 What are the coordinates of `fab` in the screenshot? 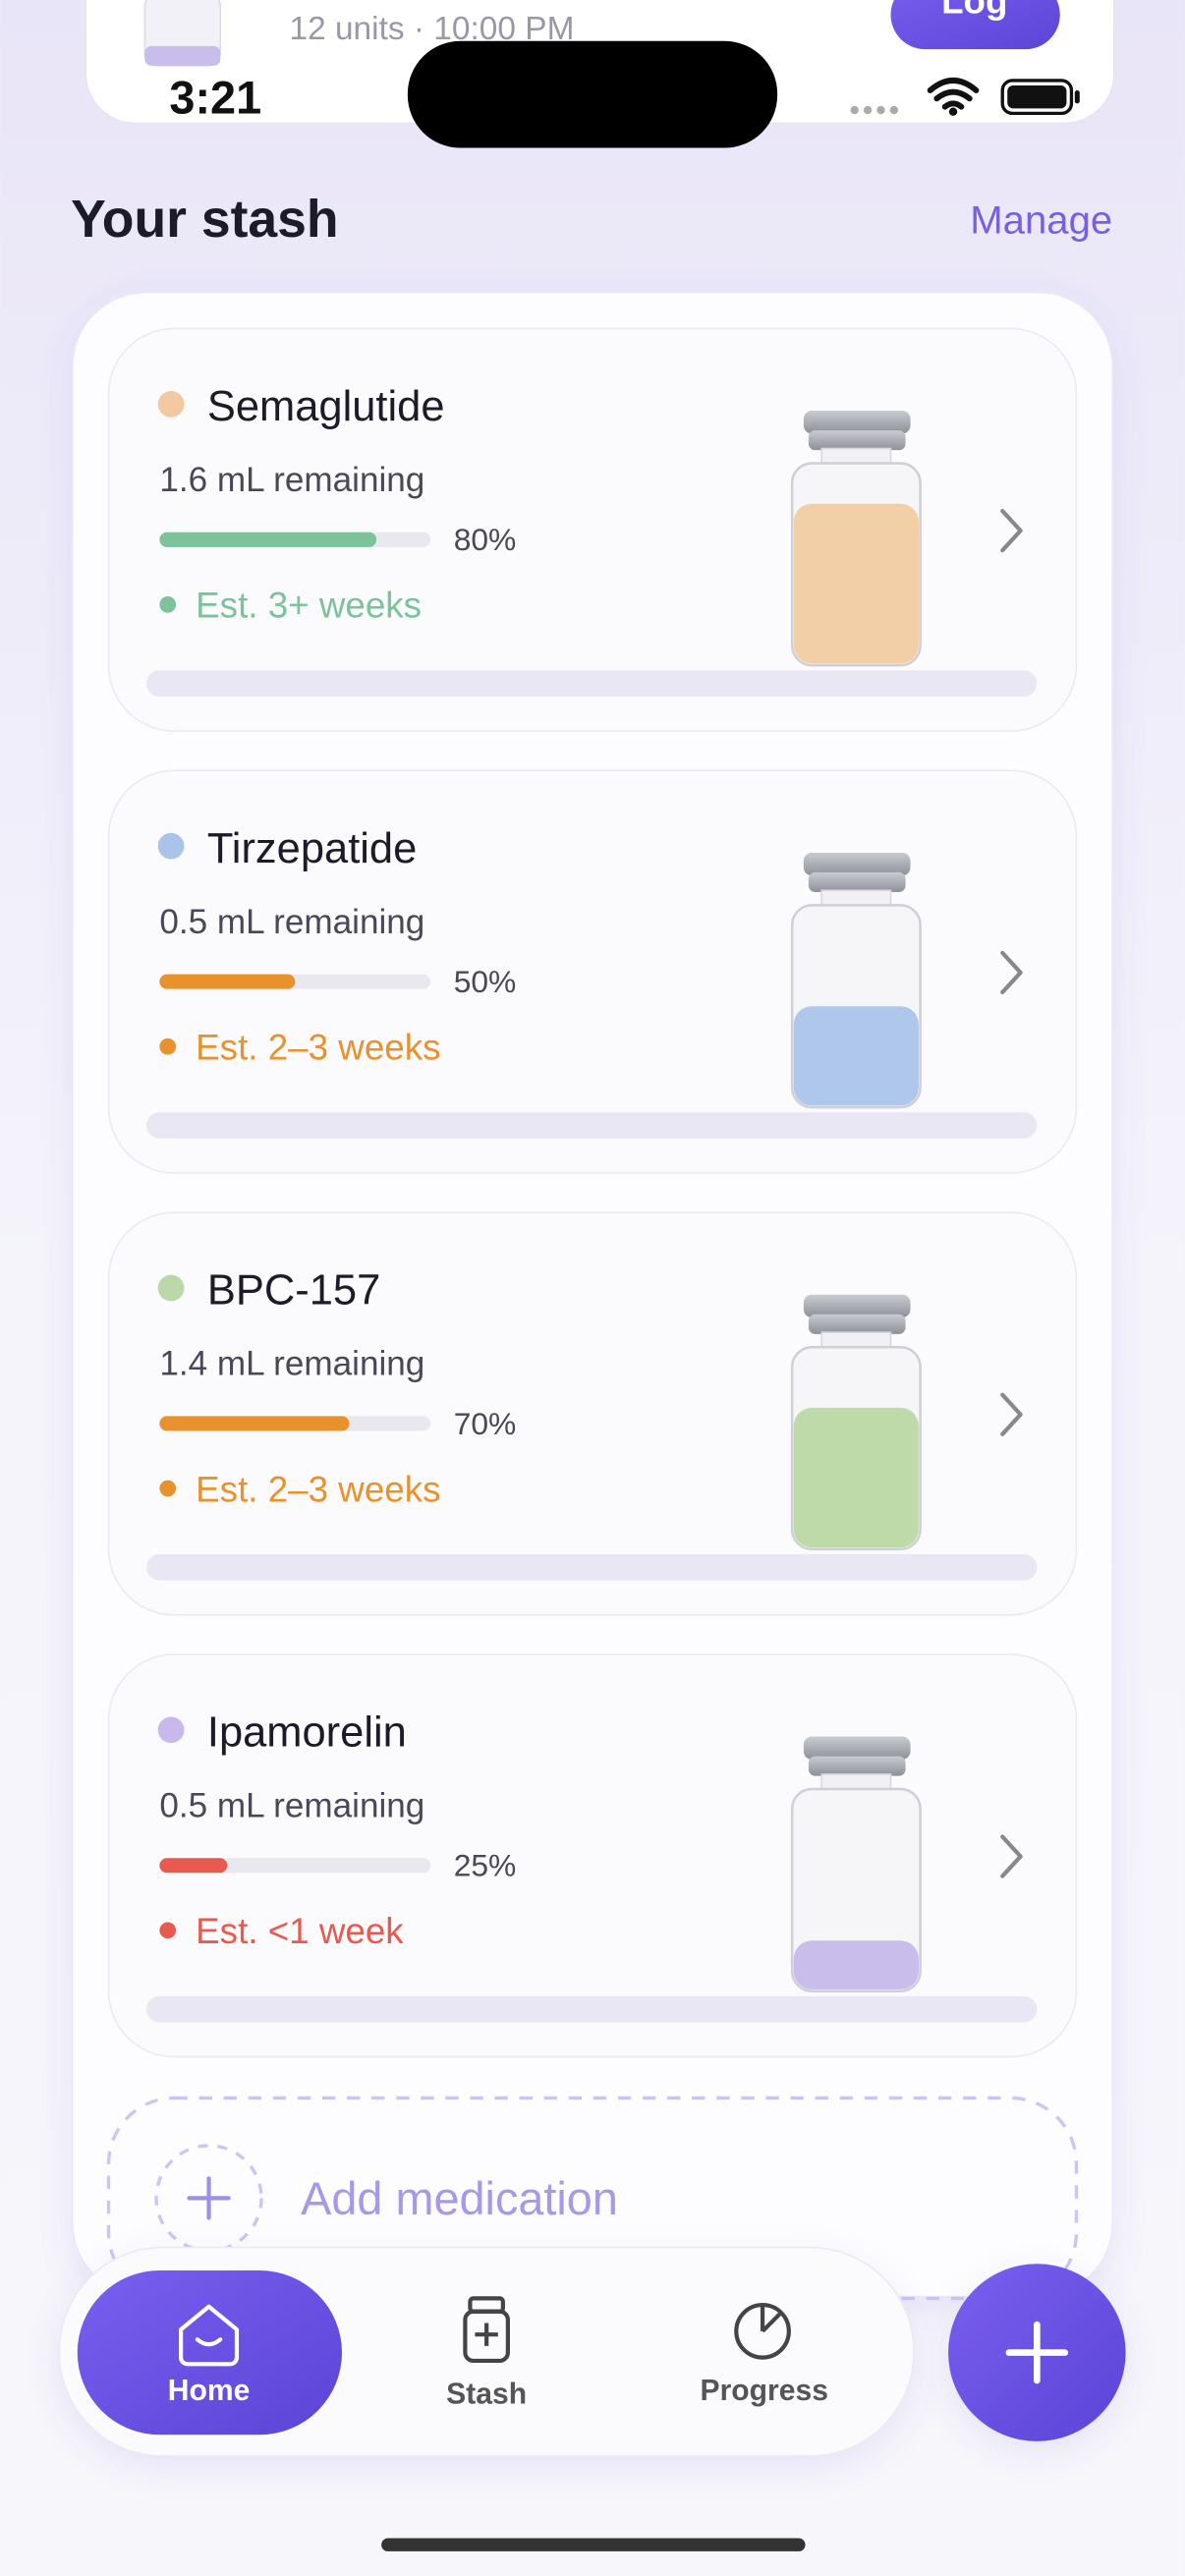 It's located at (1037, 2352).